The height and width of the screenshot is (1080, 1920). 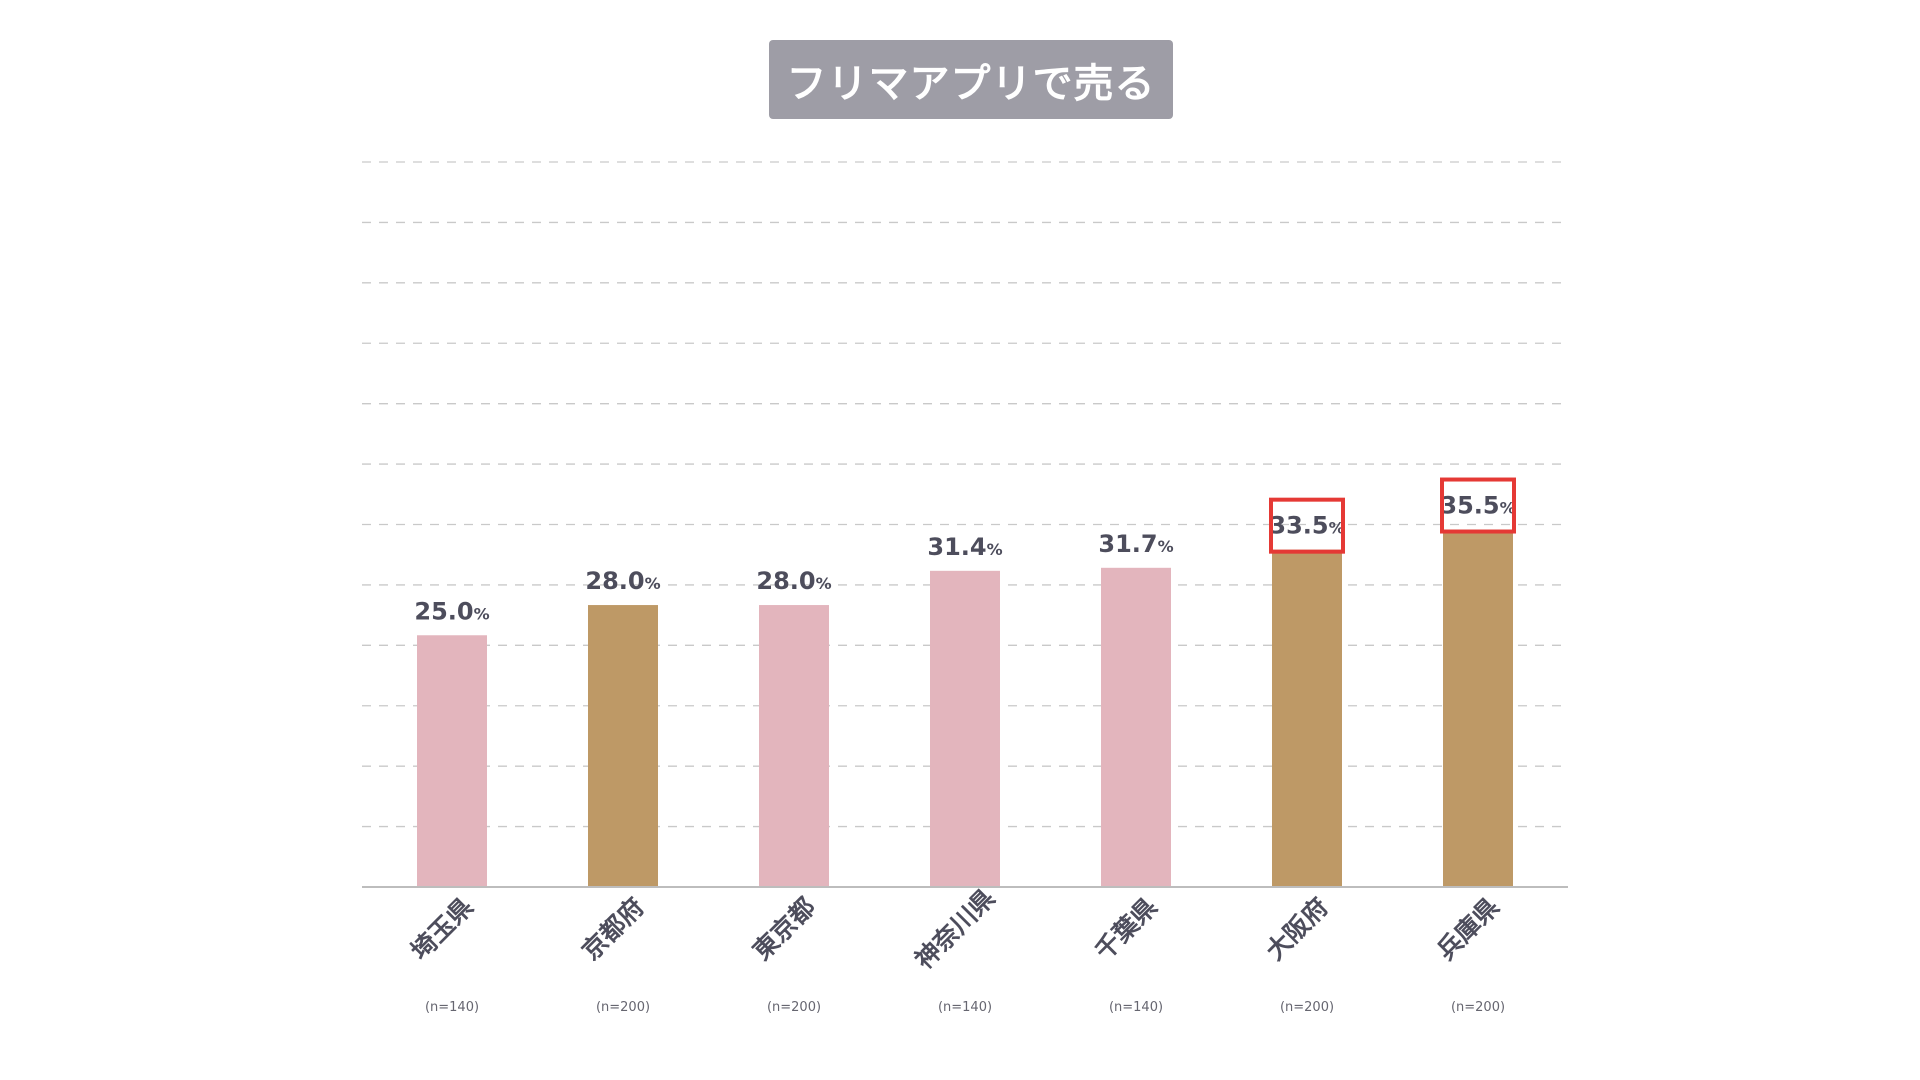 What do you see at coordinates (964, 547) in the screenshot?
I see `data-label: 31.4%` at bounding box center [964, 547].